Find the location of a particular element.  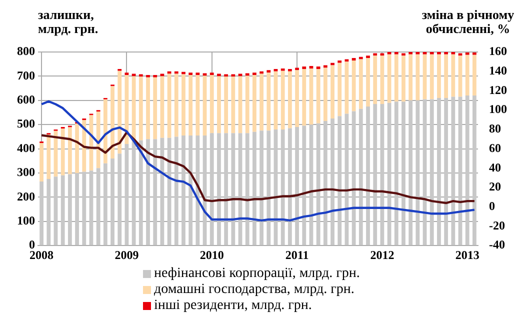

x-tick-label: 2010 is located at coordinates (212, 255).